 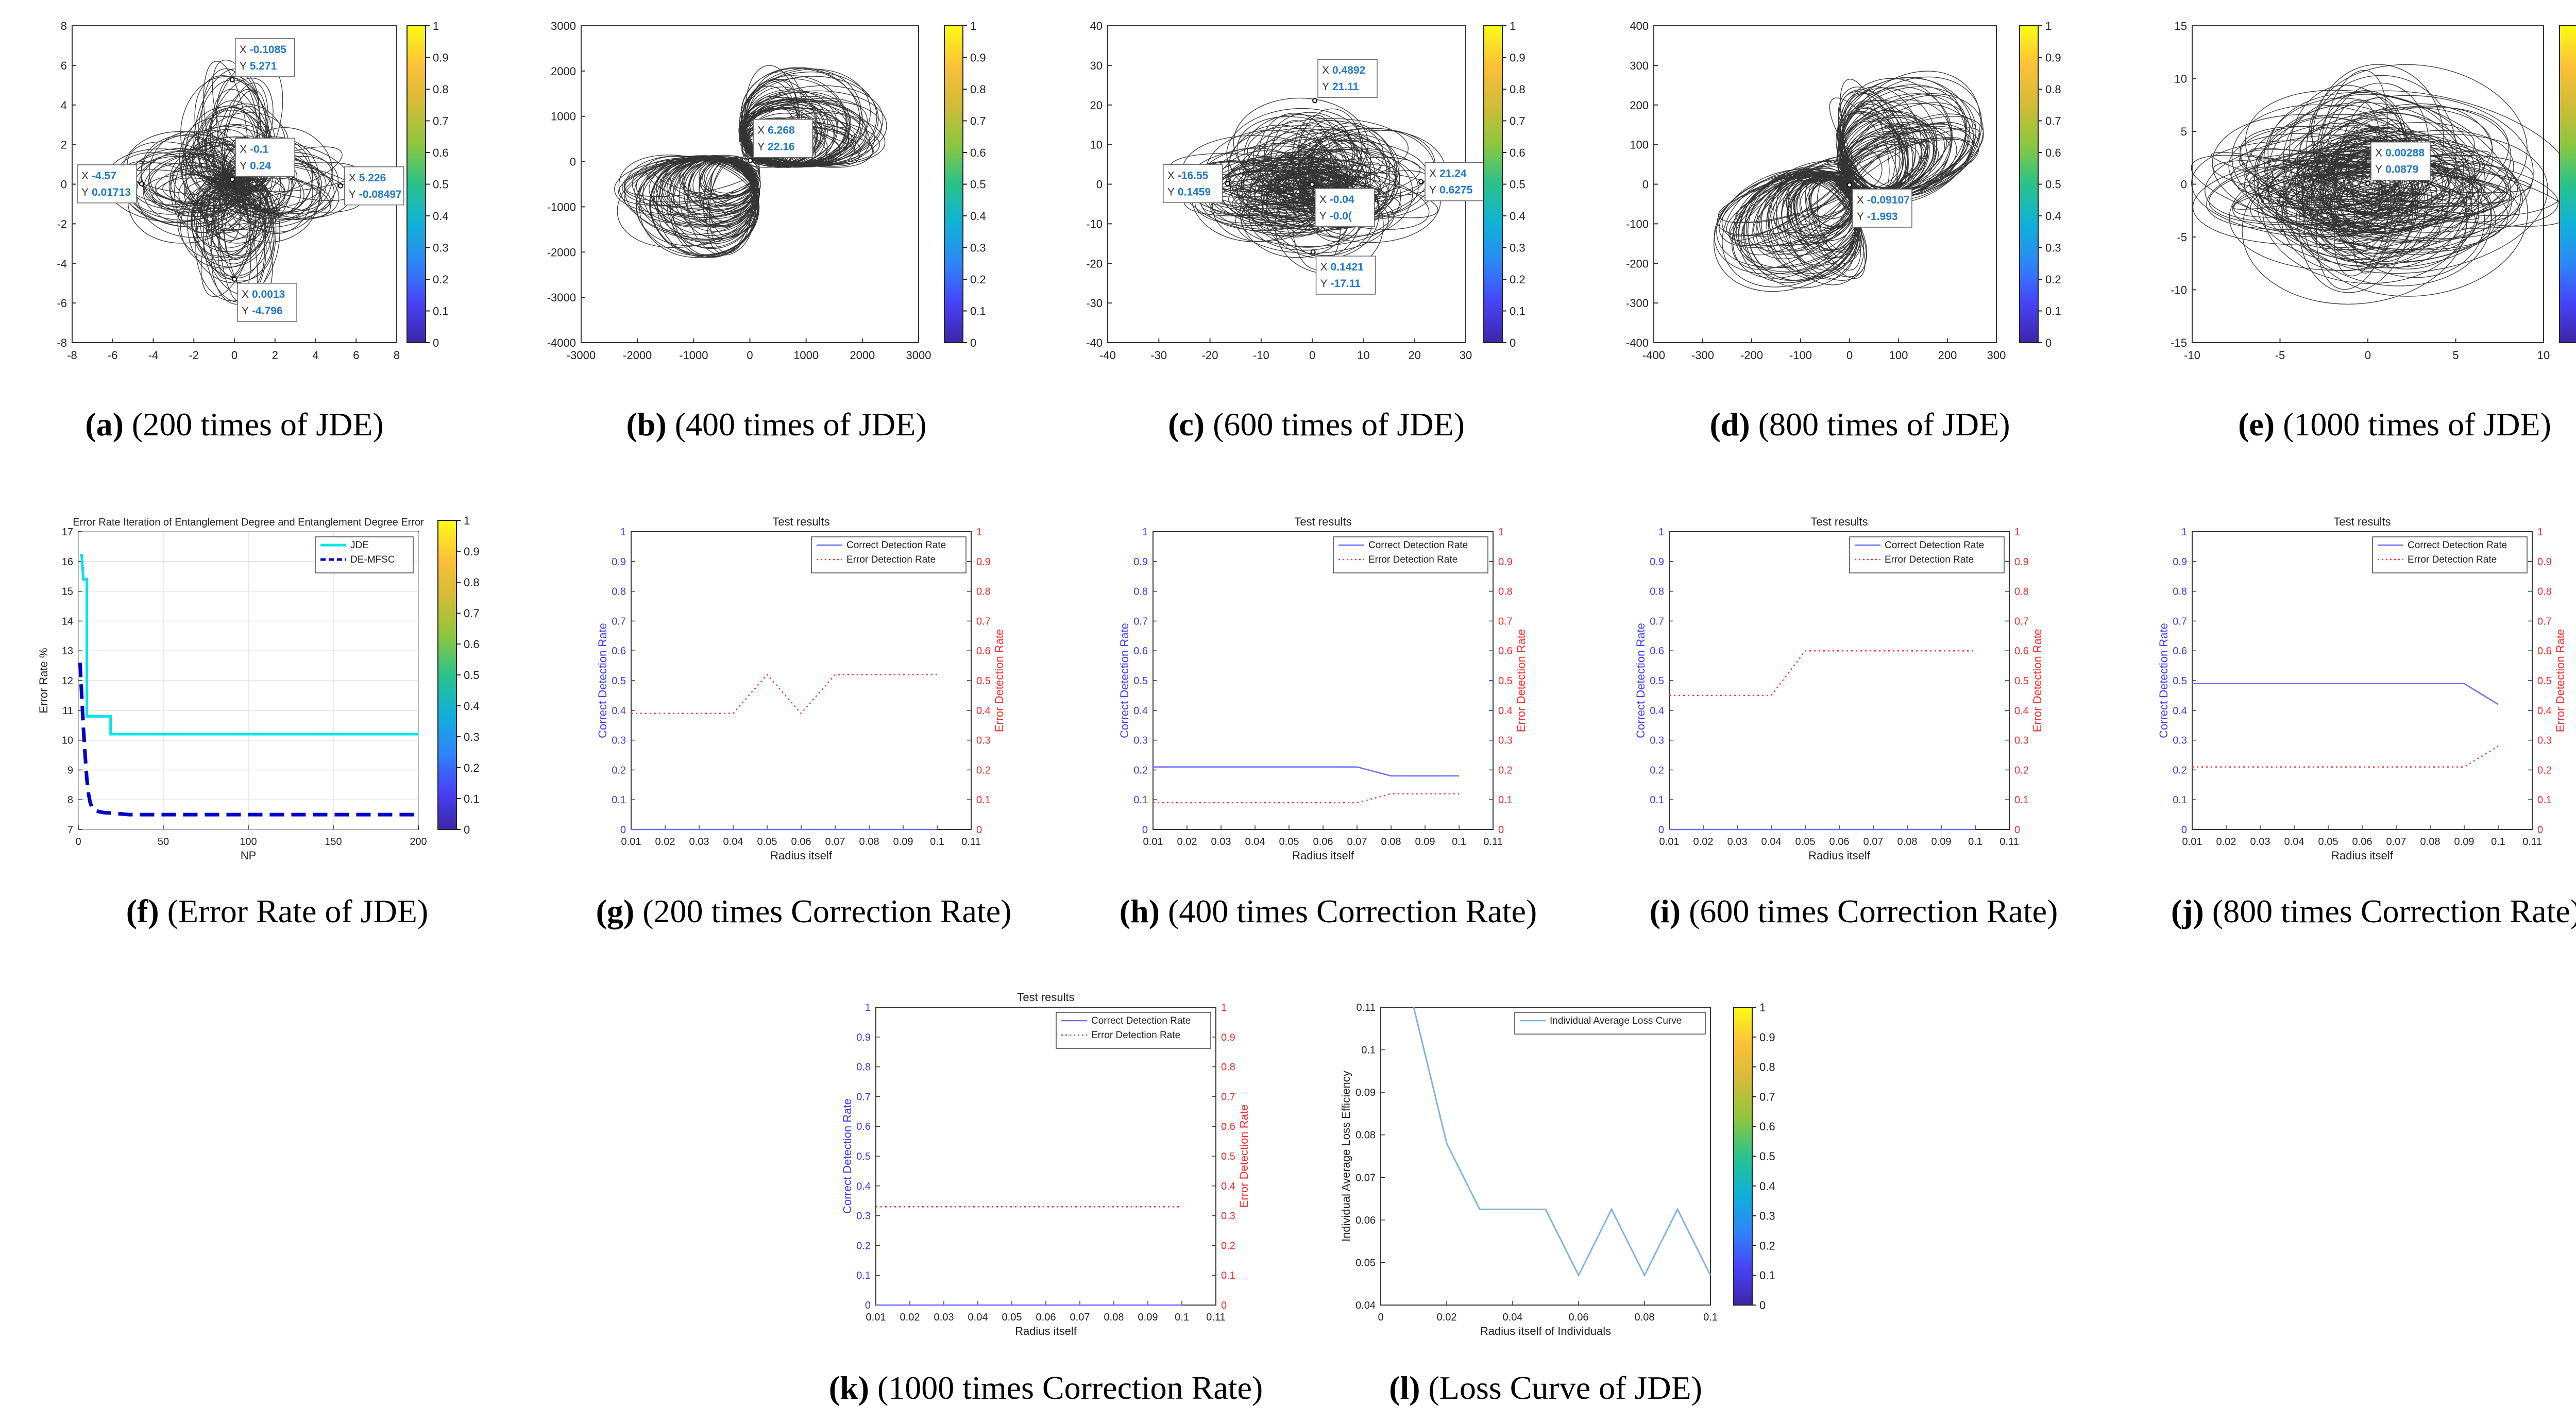 I want to click on y-tick-label: 0.3, so click(x=619, y=741).